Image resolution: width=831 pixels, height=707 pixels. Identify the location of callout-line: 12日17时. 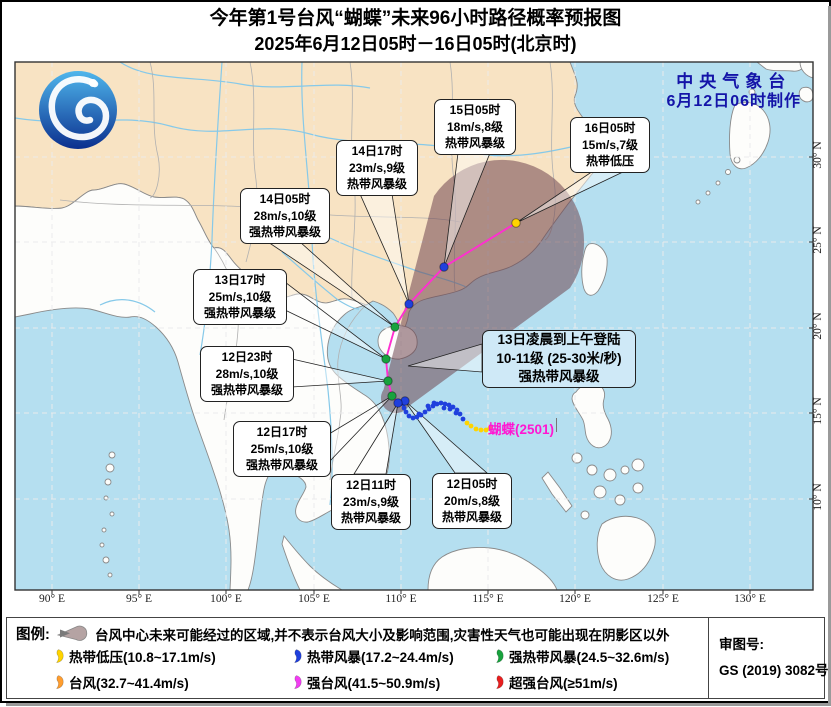
(282, 432).